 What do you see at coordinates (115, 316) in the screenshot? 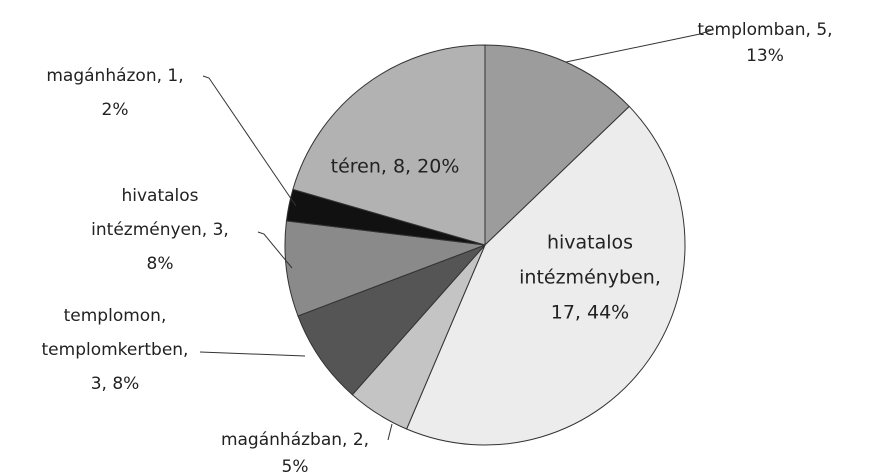
I see `data-label: templomon,` at bounding box center [115, 316].